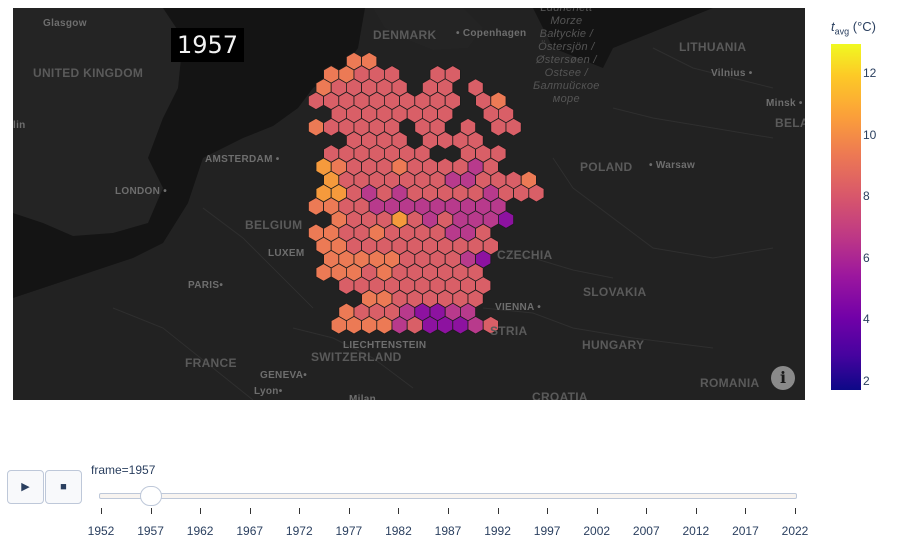 Image resolution: width=901 pixels, height=548 pixels. What do you see at coordinates (566, 34) in the screenshot?
I see `sea-label-line: Bałtyckie /` at bounding box center [566, 34].